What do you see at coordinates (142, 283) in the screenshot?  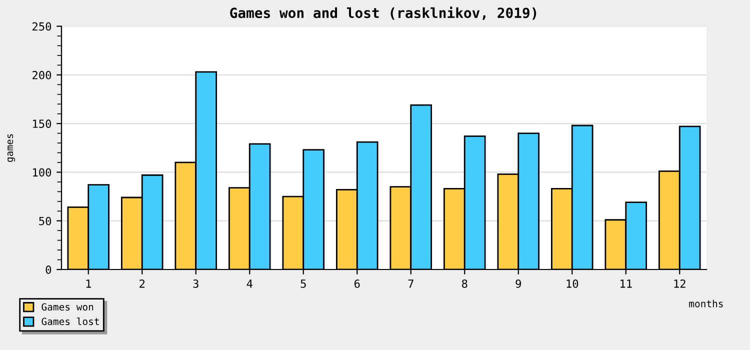 I see `x-tick-label: 2` at bounding box center [142, 283].